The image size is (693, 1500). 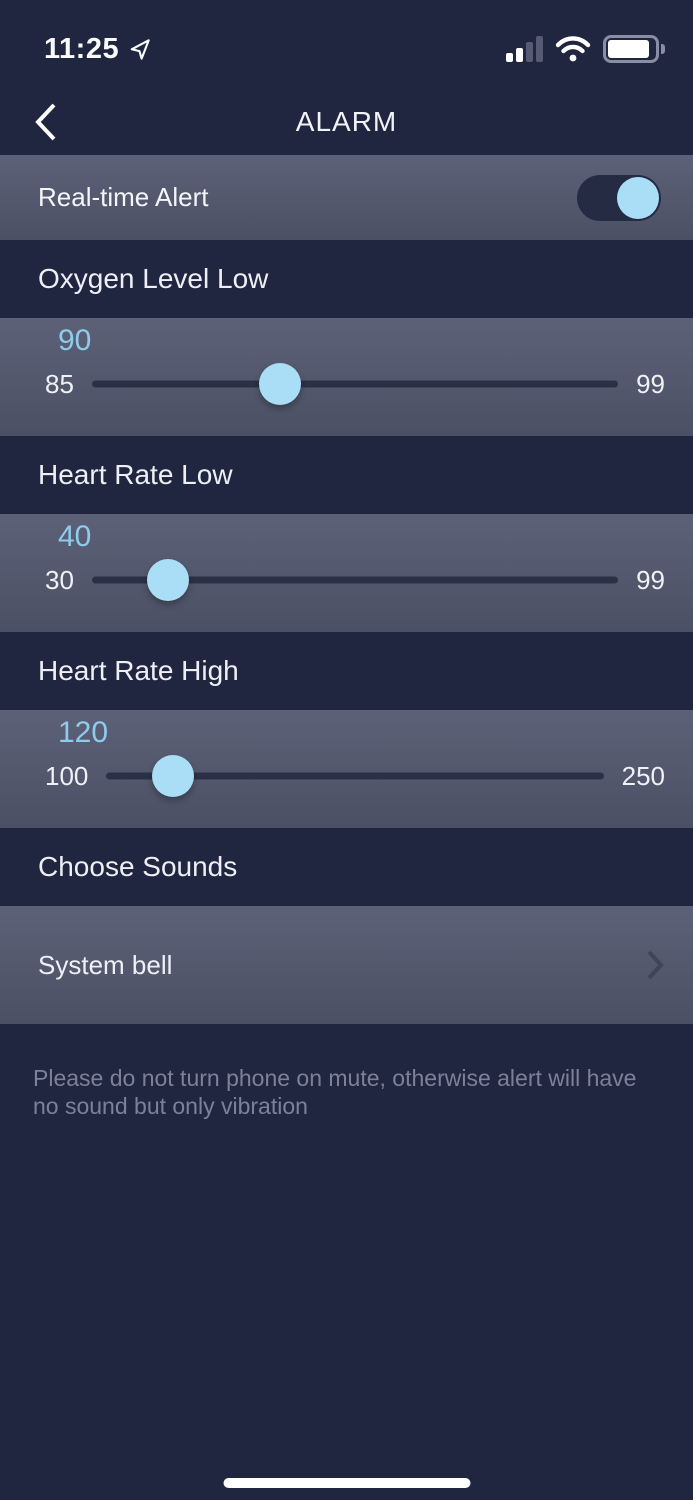 What do you see at coordinates (346, 965) in the screenshot?
I see `sound-select-row: System bell` at bounding box center [346, 965].